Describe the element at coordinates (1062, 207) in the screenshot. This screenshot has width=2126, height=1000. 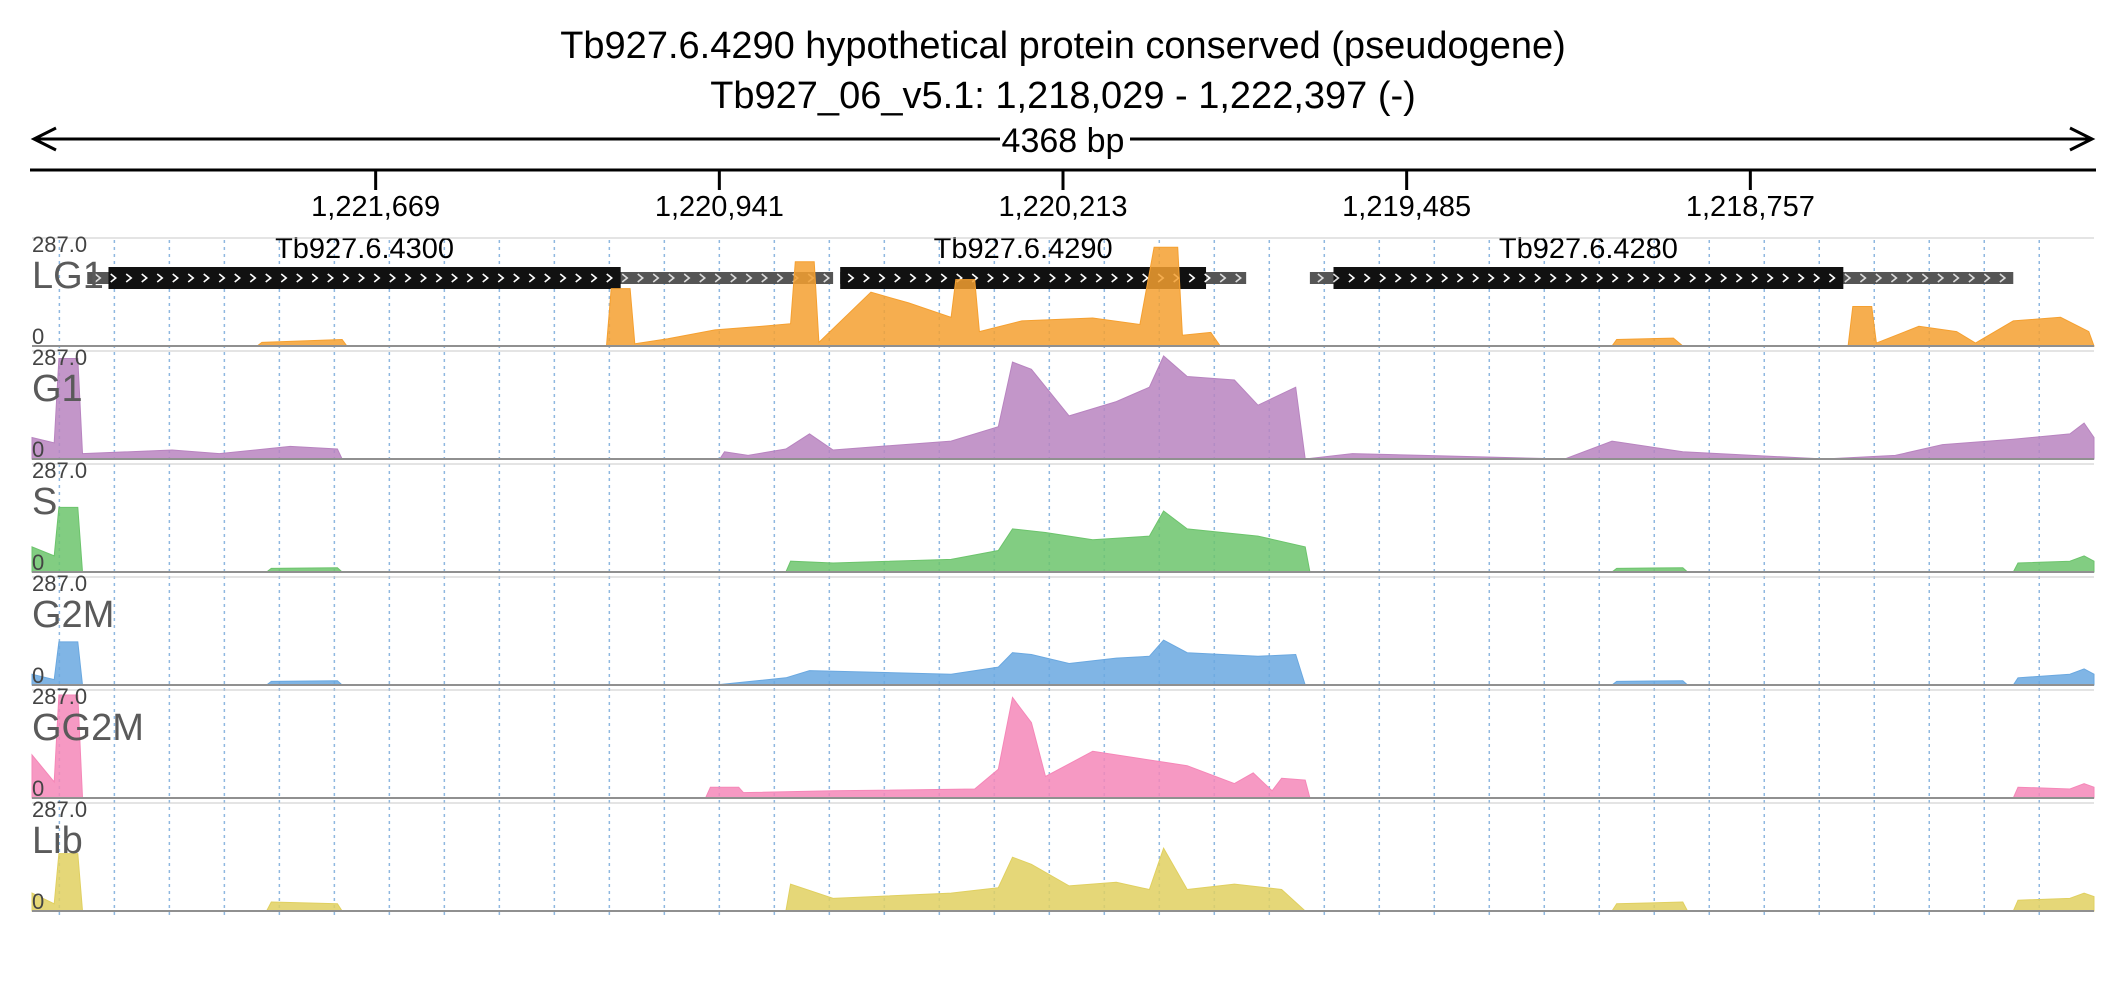
I see `axis-tick-label: 1,220,213` at that location.